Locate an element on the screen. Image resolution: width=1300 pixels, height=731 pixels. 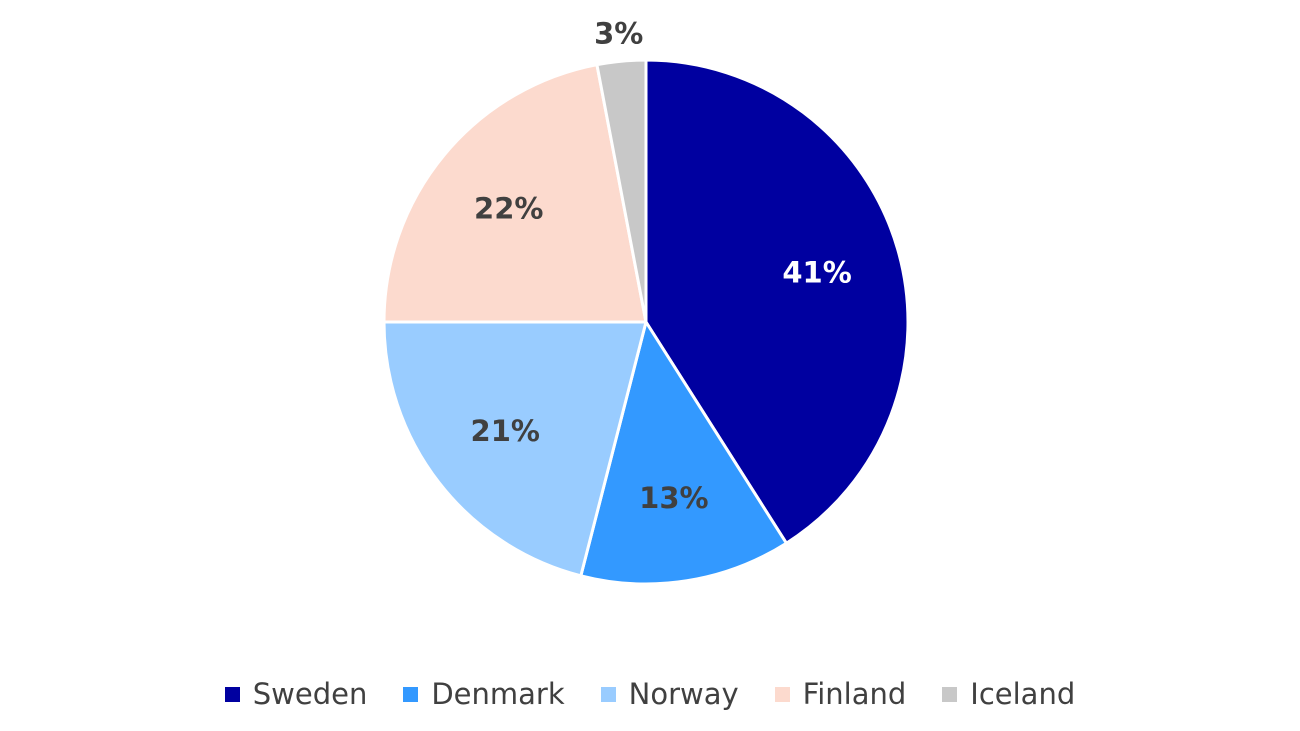
legend-label-denmark: Denmark is located at coordinates (498, 693).